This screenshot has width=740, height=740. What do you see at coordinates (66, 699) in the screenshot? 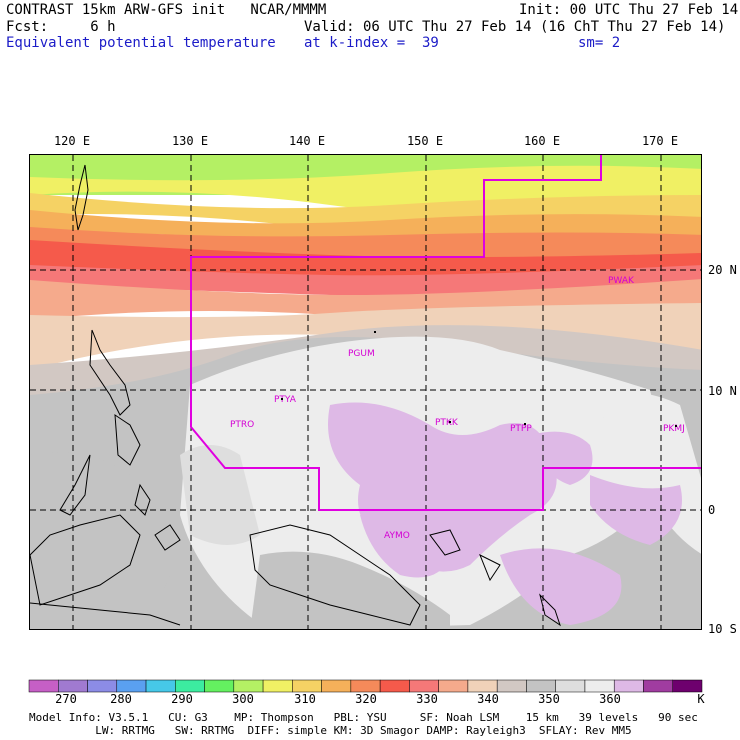
I see `colorbar-label-270: 270` at bounding box center [66, 699].